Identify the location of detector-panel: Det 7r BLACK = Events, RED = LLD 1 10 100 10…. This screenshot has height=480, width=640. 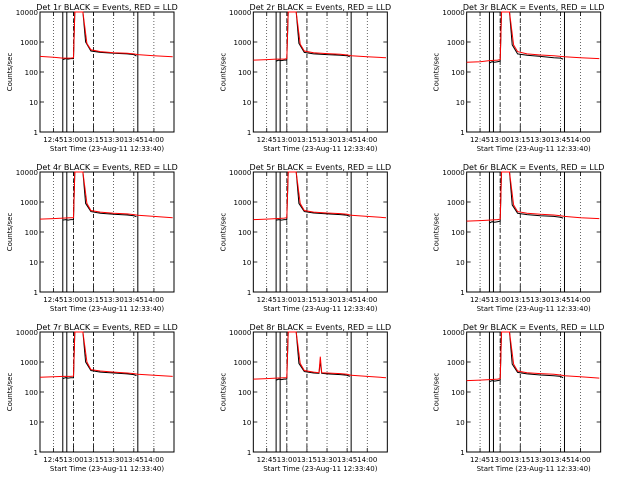
(92, 398).